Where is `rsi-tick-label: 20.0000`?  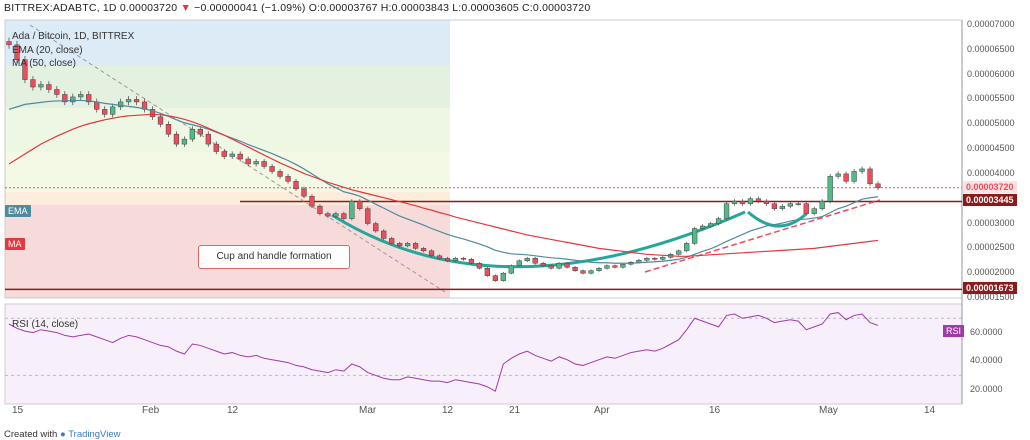
rsi-tick-label: 20.0000 is located at coordinates (986, 388).